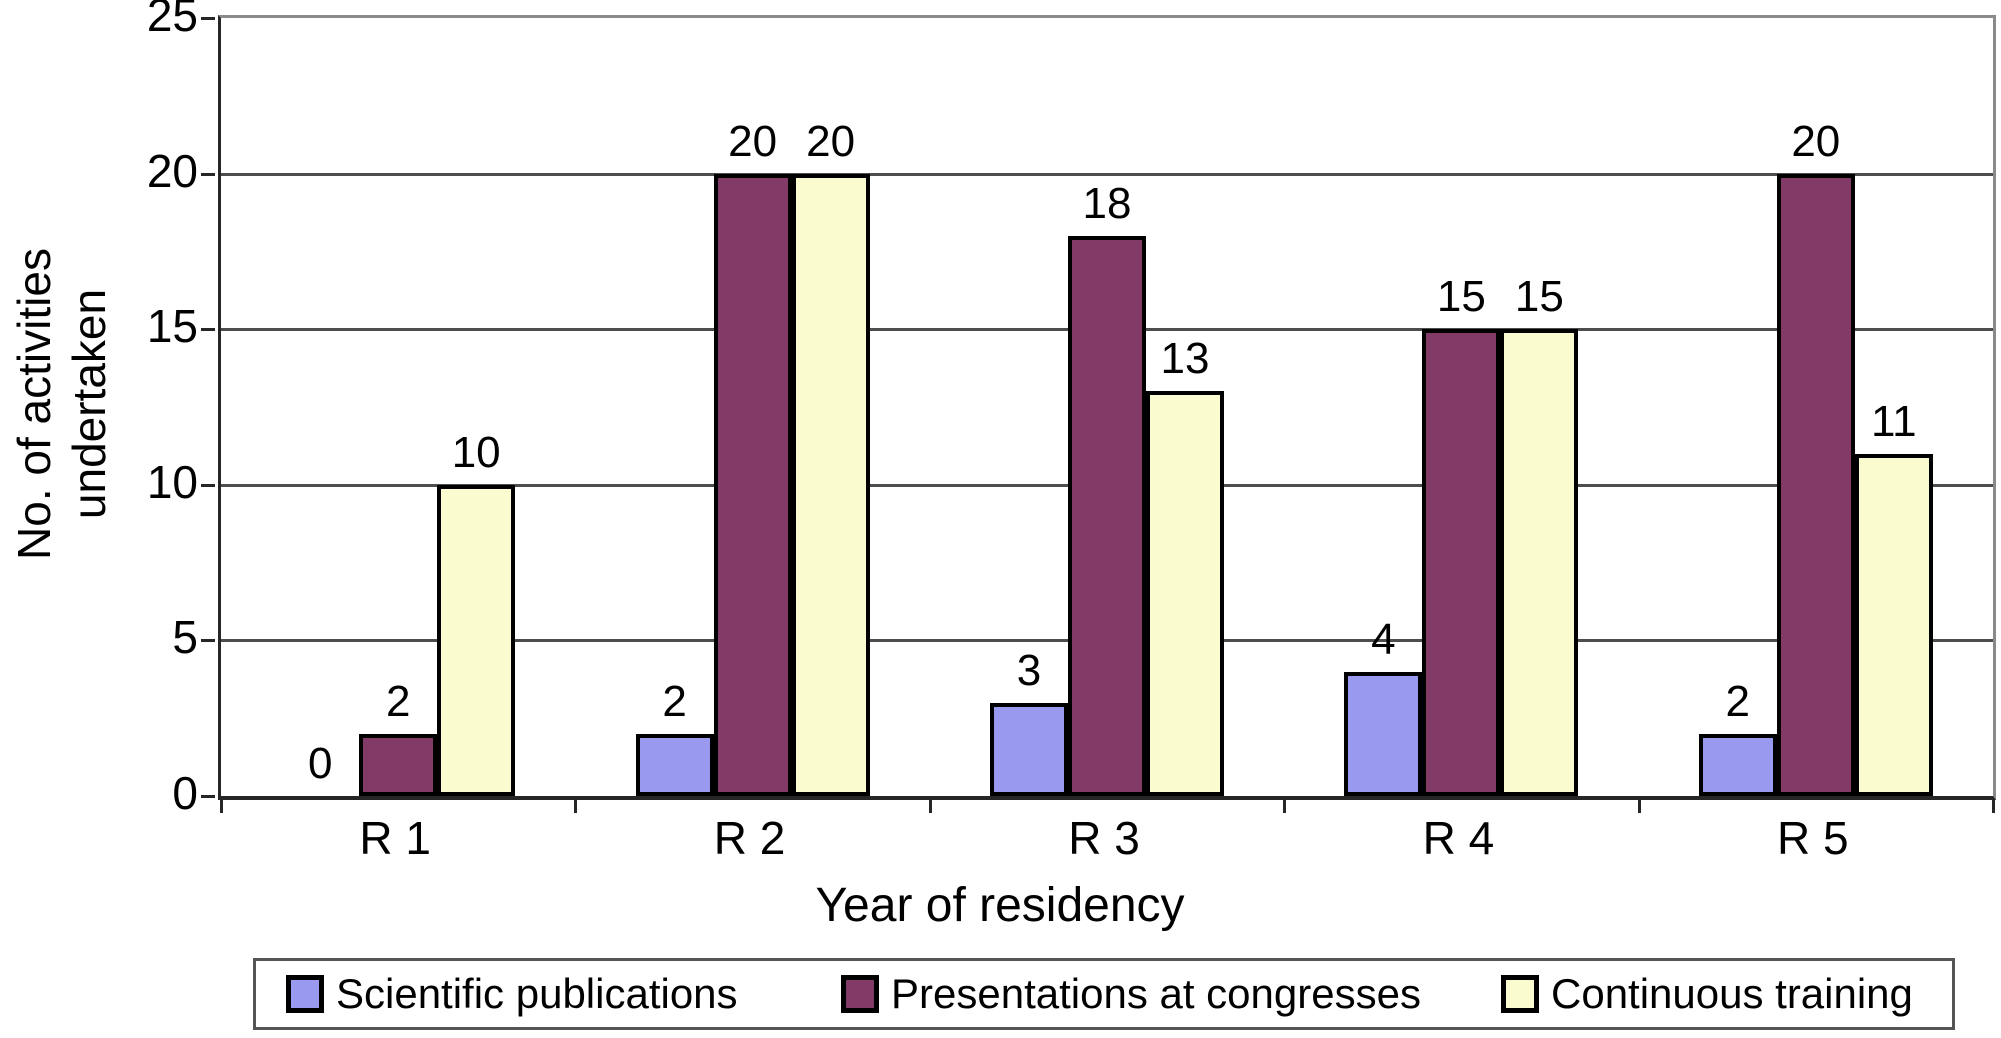  What do you see at coordinates (1029, 670) in the screenshot?
I see `bar-value-label: 3` at bounding box center [1029, 670].